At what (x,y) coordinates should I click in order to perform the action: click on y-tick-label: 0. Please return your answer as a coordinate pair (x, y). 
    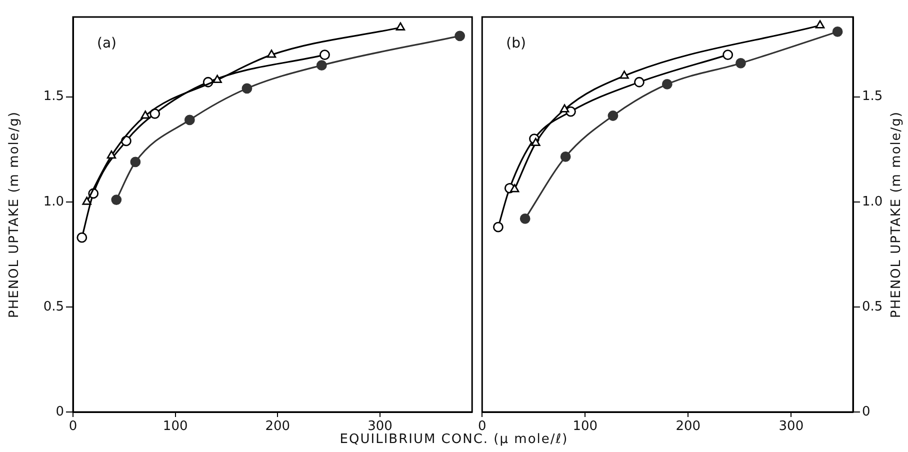
    Looking at the image, I should click on (60, 412).